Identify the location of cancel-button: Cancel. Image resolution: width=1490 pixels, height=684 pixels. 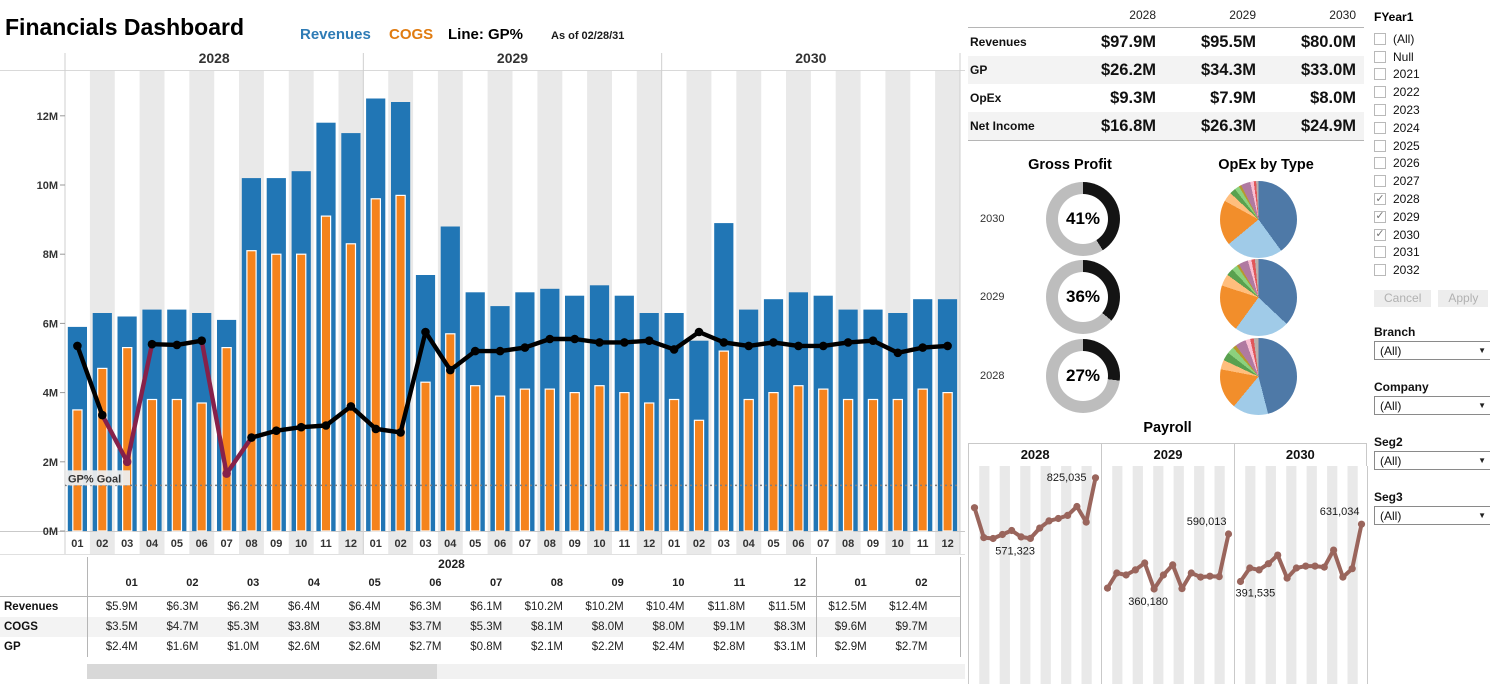
(1403, 298).